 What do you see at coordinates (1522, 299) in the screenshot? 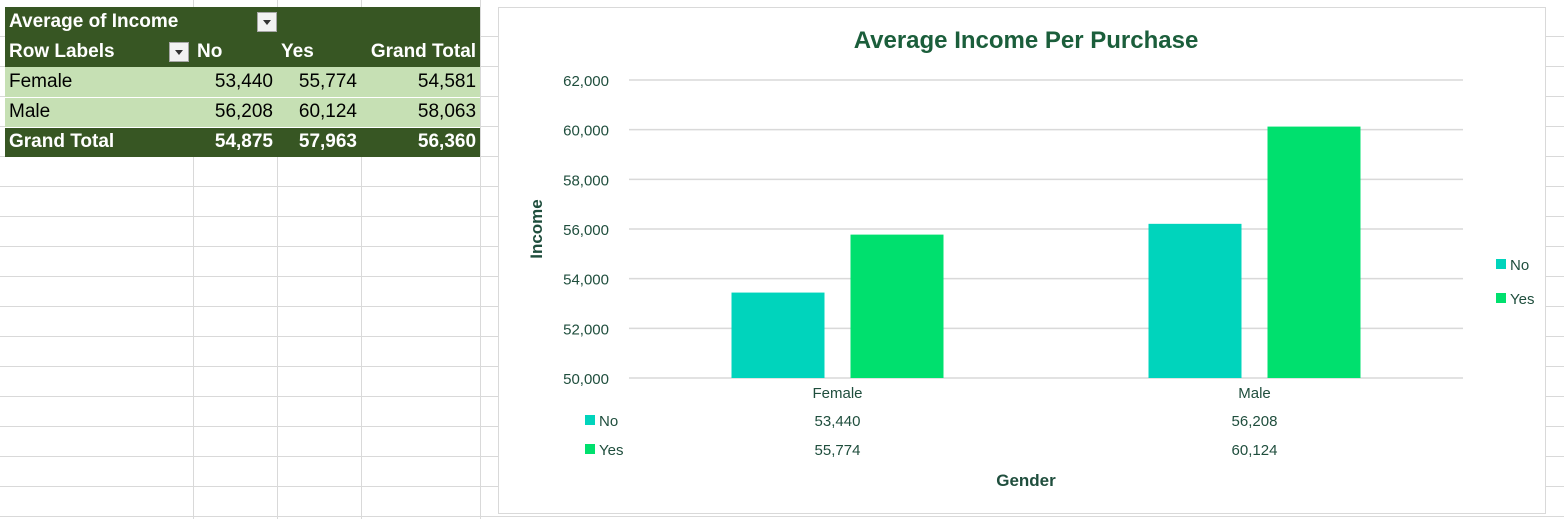
I see `legend-label: Yes` at bounding box center [1522, 299].